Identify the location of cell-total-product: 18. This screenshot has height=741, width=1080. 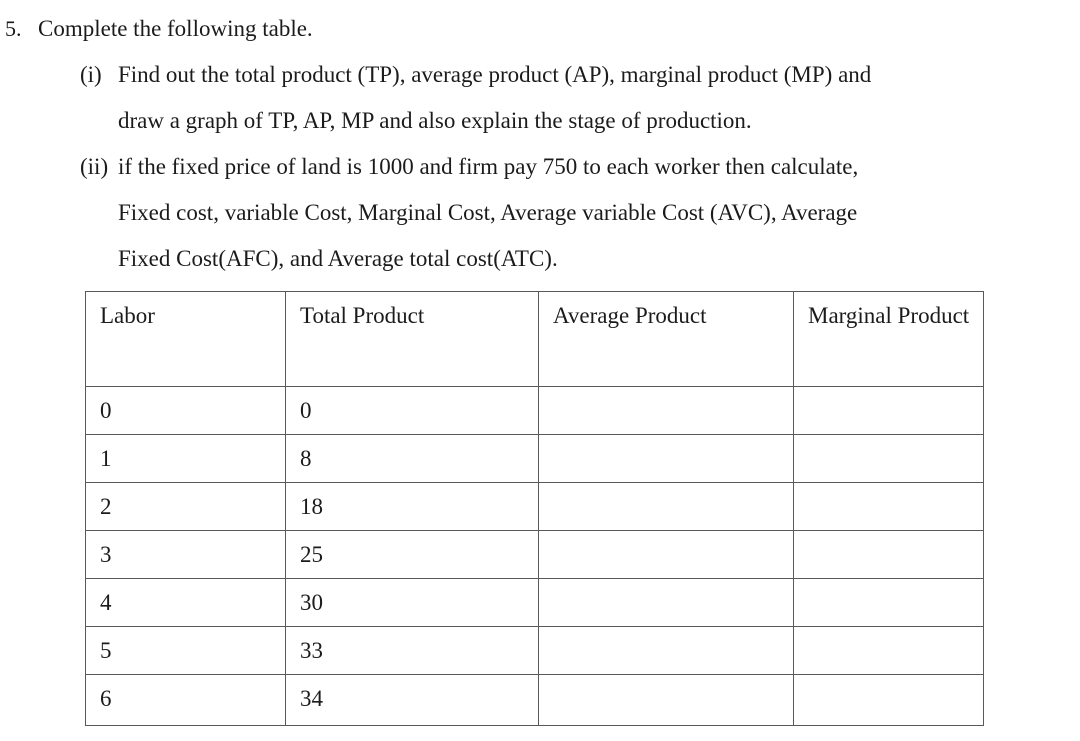
(412, 506).